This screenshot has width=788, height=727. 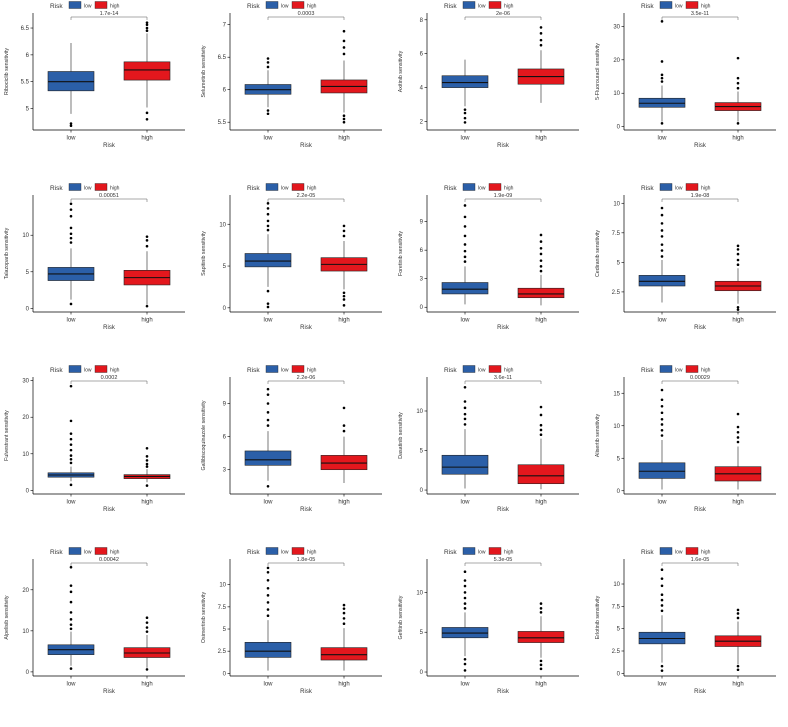 I want to click on y-axis-title: Osimertinib sensitivity, so click(x=204, y=618).